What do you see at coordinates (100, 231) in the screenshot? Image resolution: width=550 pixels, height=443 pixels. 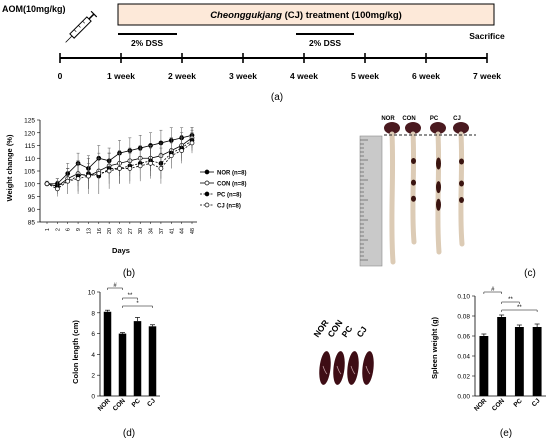 I see `weight-x-tick-label: 16` at bounding box center [100, 231].